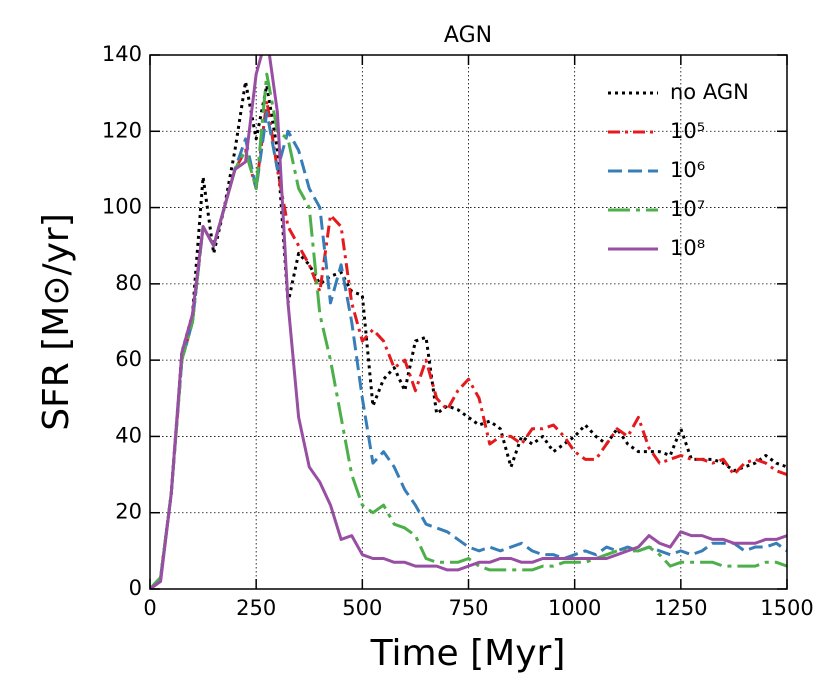 The height and width of the screenshot is (692, 830). What do you see at coordinates (468, 35) in the screenshot?
I see `chart-title: AGN` at bounding box center [468, 35].